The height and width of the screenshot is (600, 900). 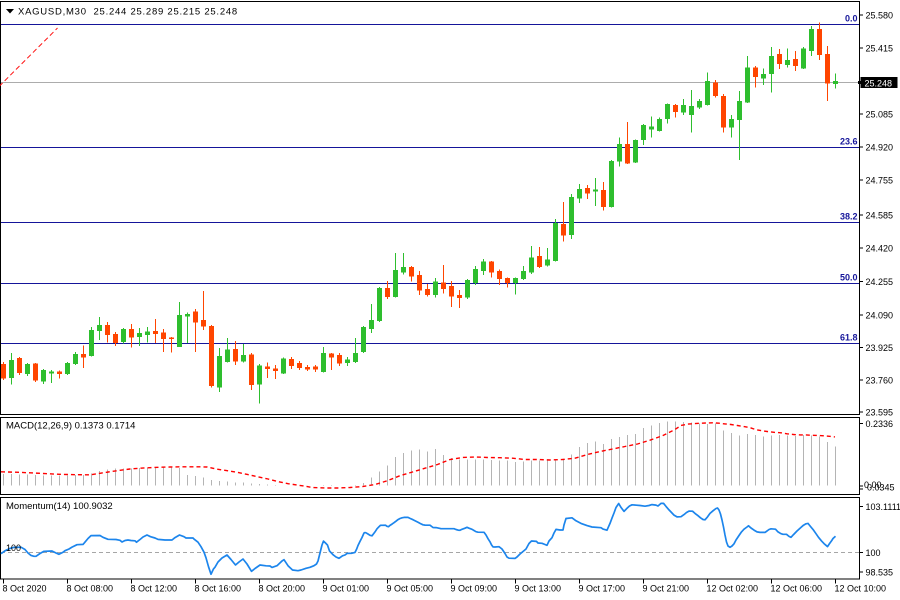 What do you see at coordinates (880, 413) in the screenshot?
I see `svg-text: 23.595` at bounding box center [880, 413].